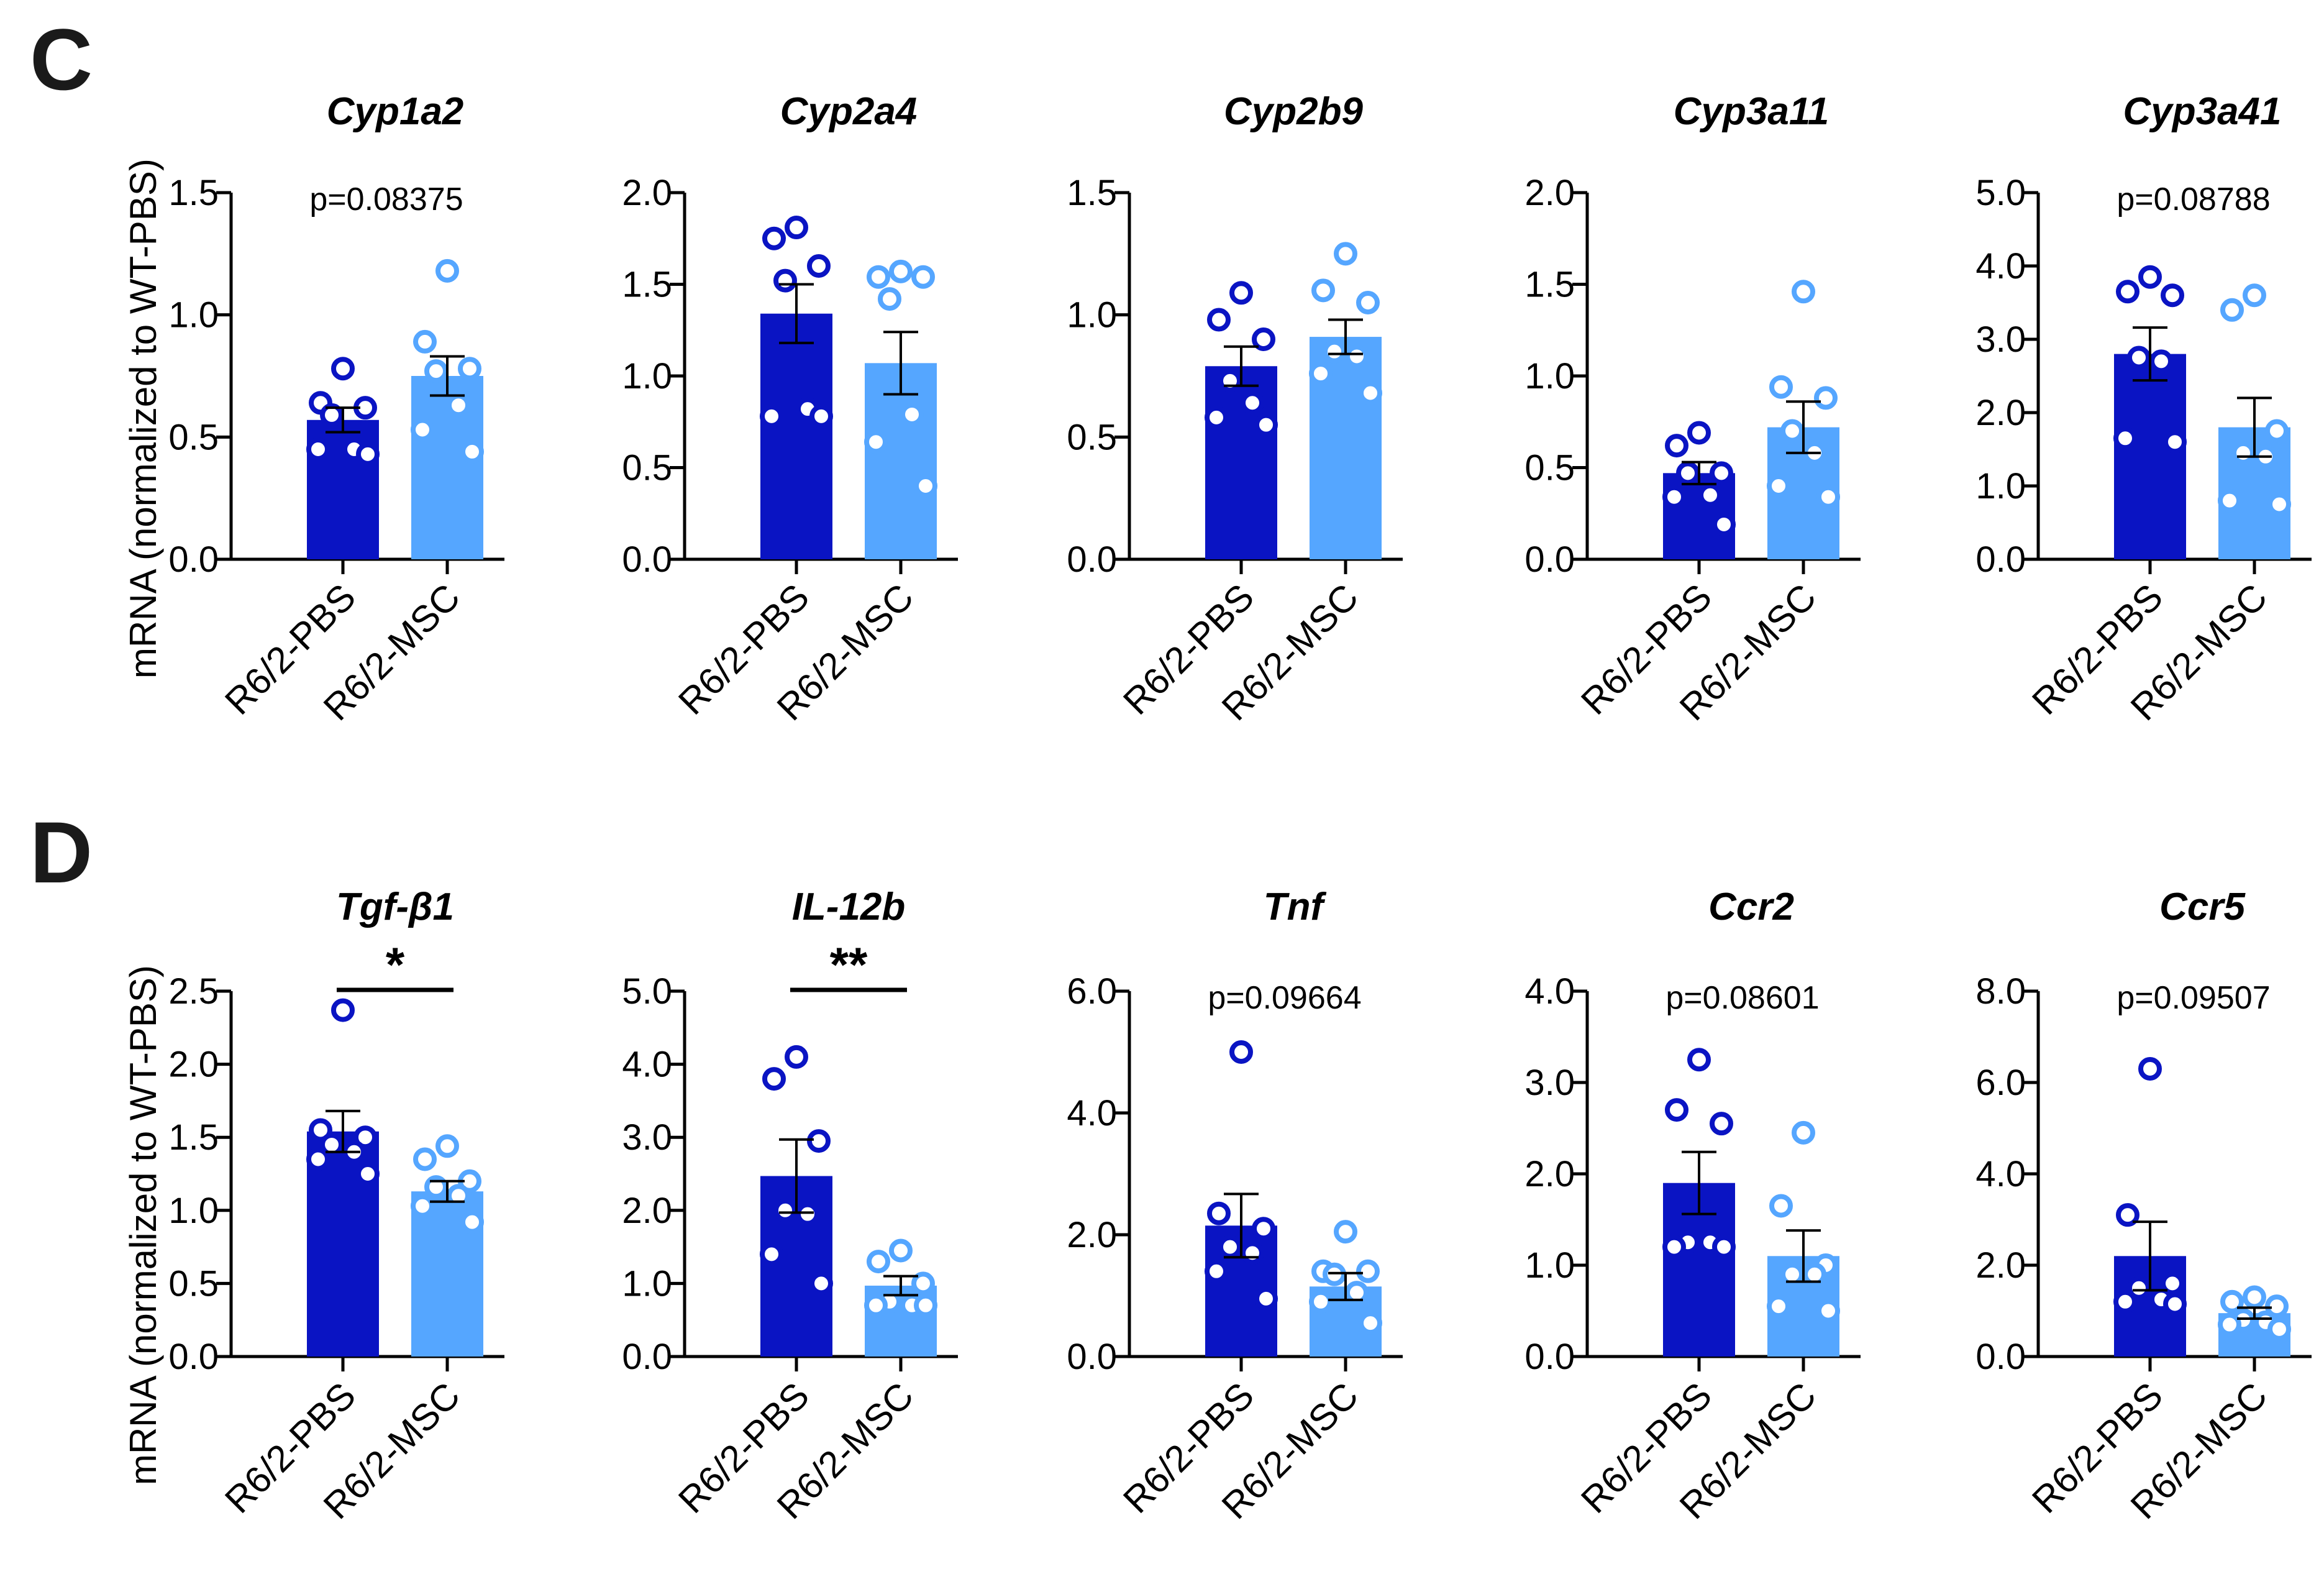  What do you see at coordinates (396, 111) in the screenshot?
I see `chart-title: Cyp1a2` at bounding box center [396, 111].